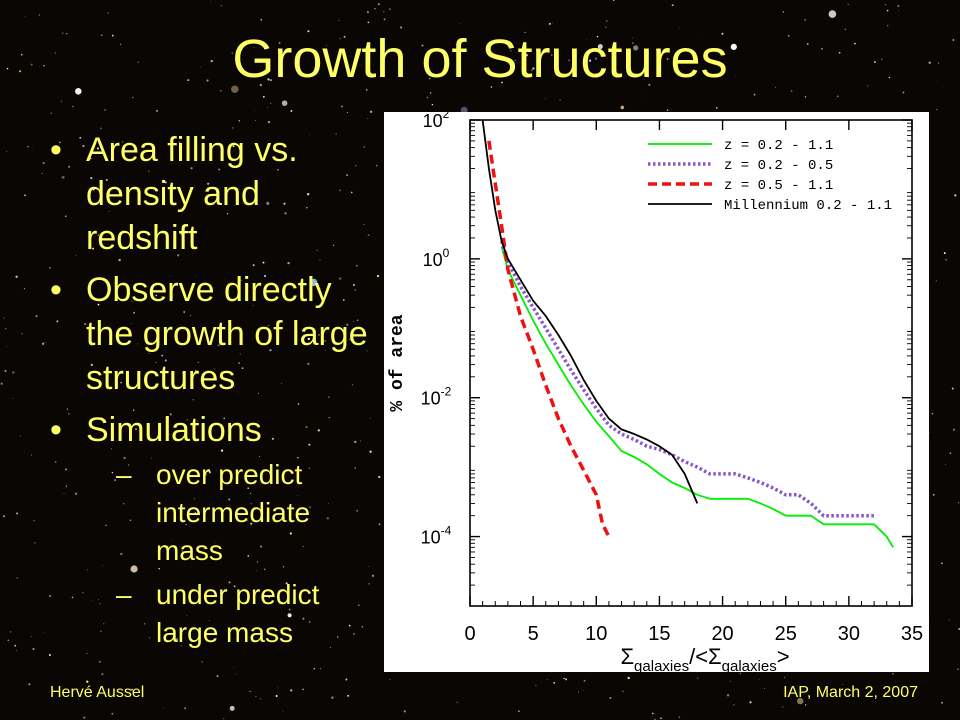 This screenshot has width=960, height=720. Describe the element at coordinates (469, 634) in the screenshot. I see `x-tick-label: 0` at that location.